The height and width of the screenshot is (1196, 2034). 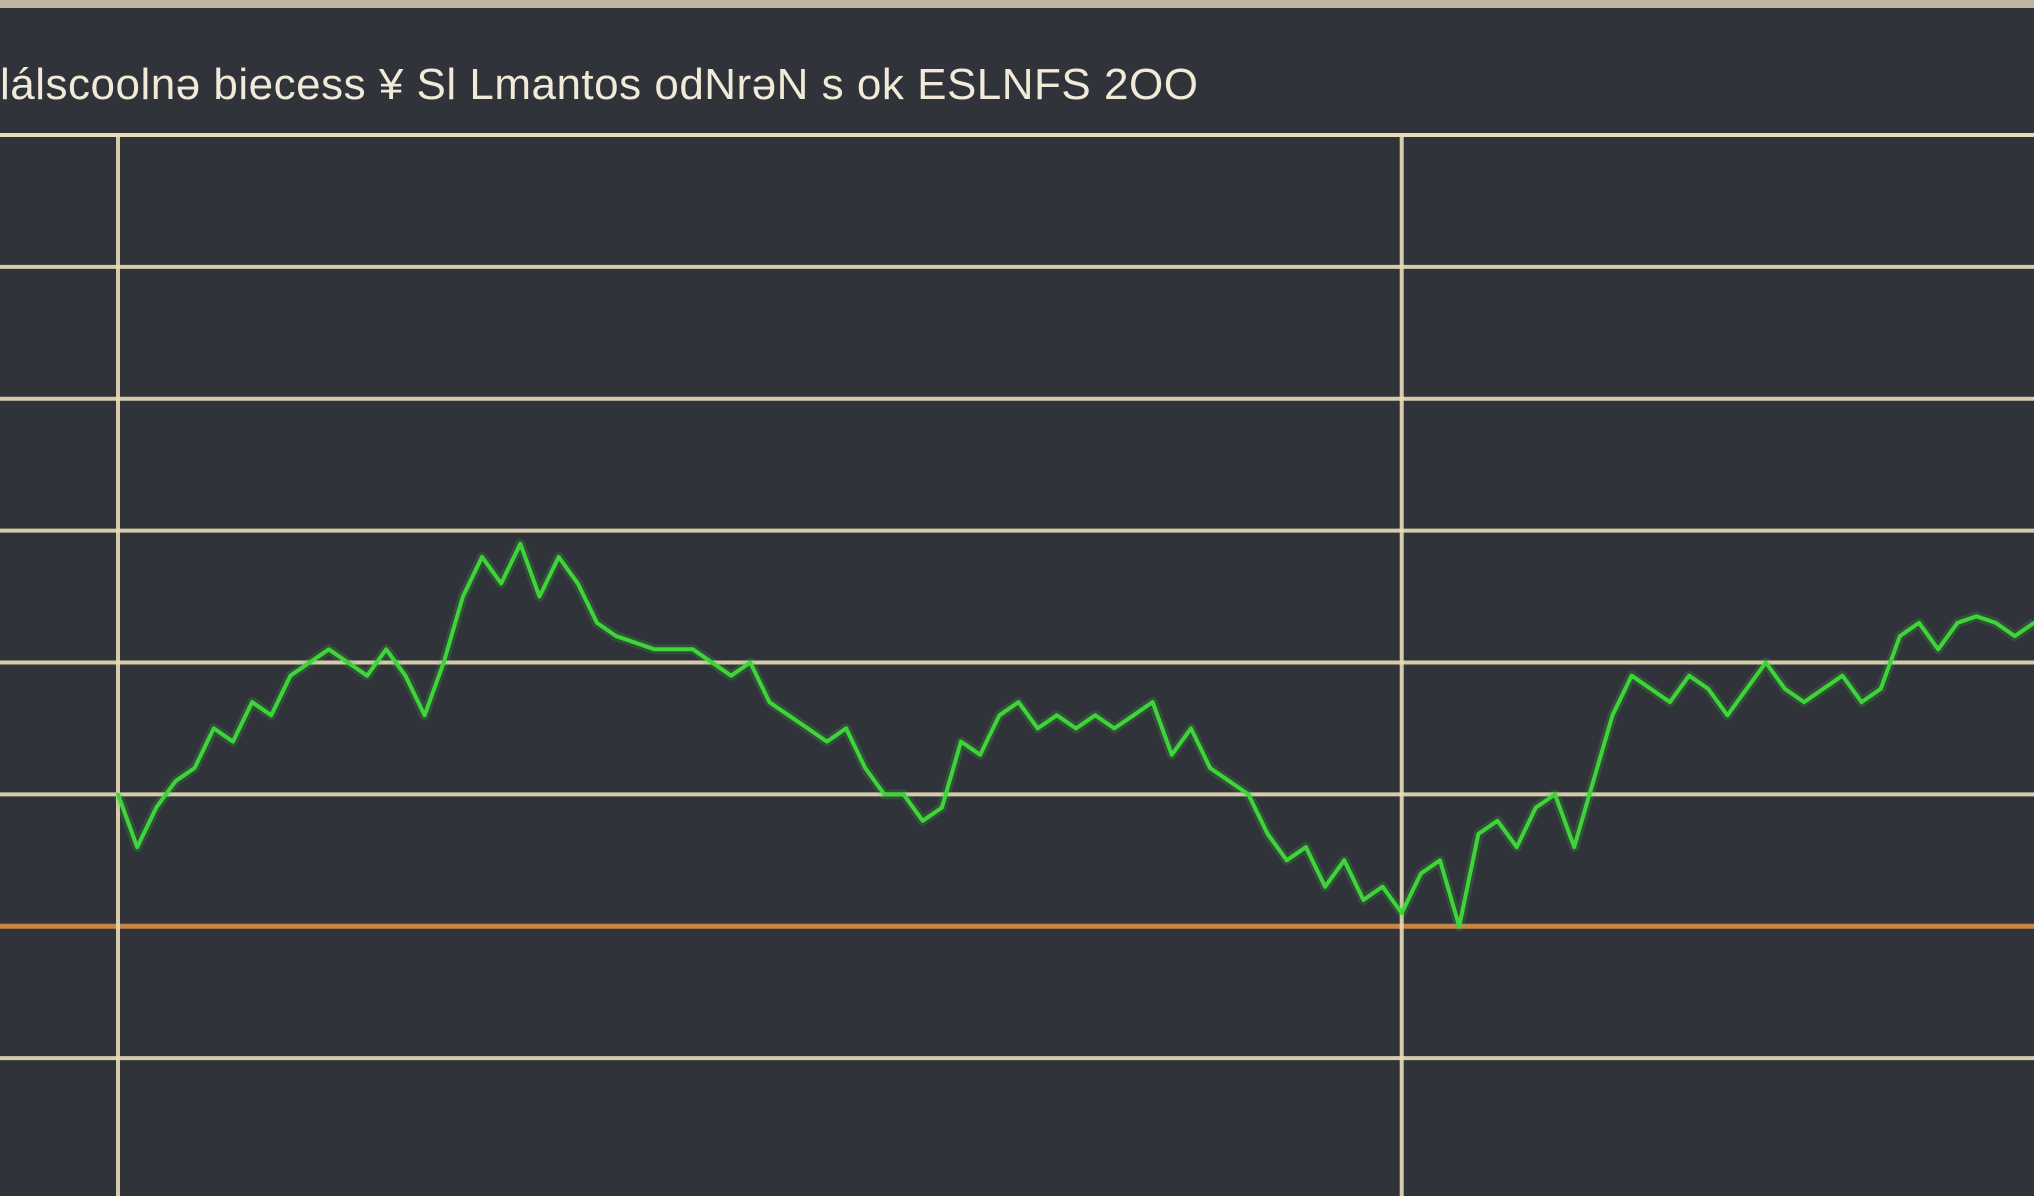 What do you see at coordinates (1017, 4) in the screenshot?
I see `top-border` at bounding box center [1017, 4].